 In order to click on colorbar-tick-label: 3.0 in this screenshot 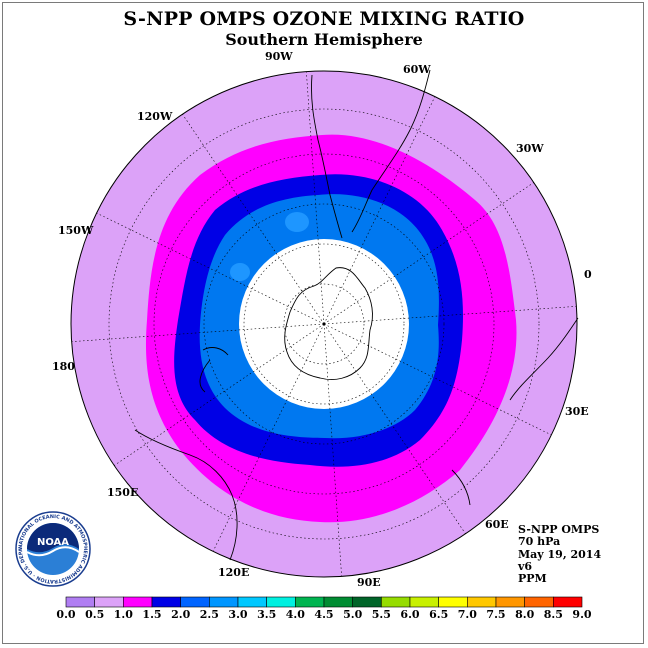, I will do `click(238, 614)`.